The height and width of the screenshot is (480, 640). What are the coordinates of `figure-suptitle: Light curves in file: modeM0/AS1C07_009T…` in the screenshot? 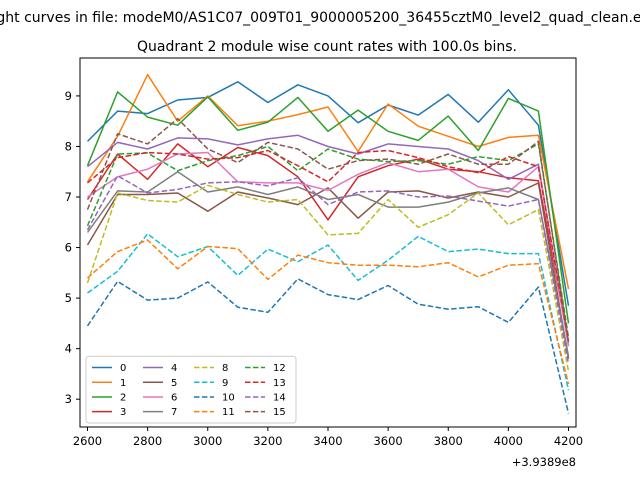 It's located at (320, 18).